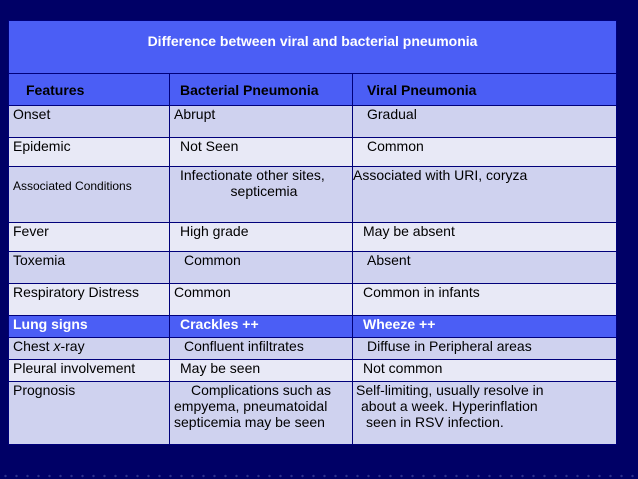  Describe the element at coordinates (89, 121) in the screenshot. I see `feature-cell: Onset` at that location.